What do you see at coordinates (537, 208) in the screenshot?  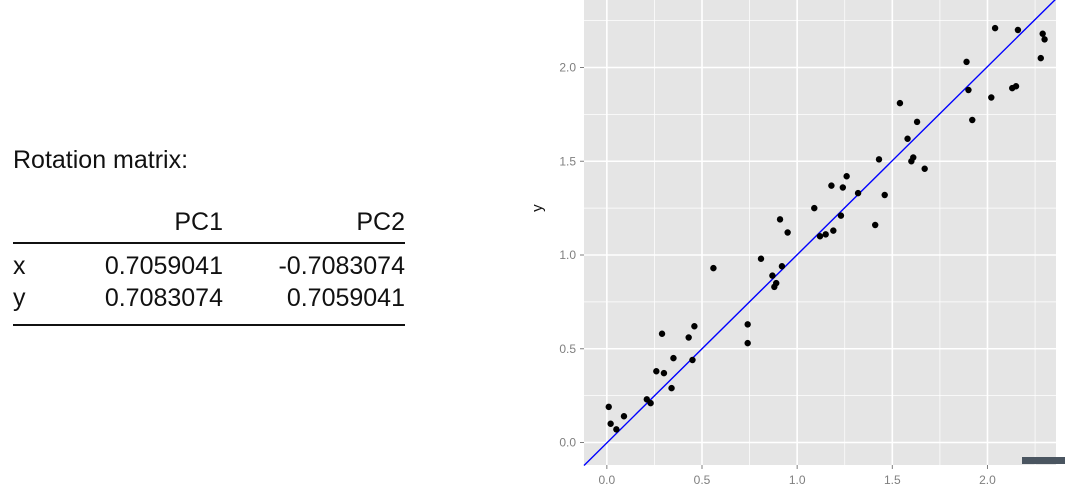 I see `y-axis-title: y` at bounding box center [537, 208].